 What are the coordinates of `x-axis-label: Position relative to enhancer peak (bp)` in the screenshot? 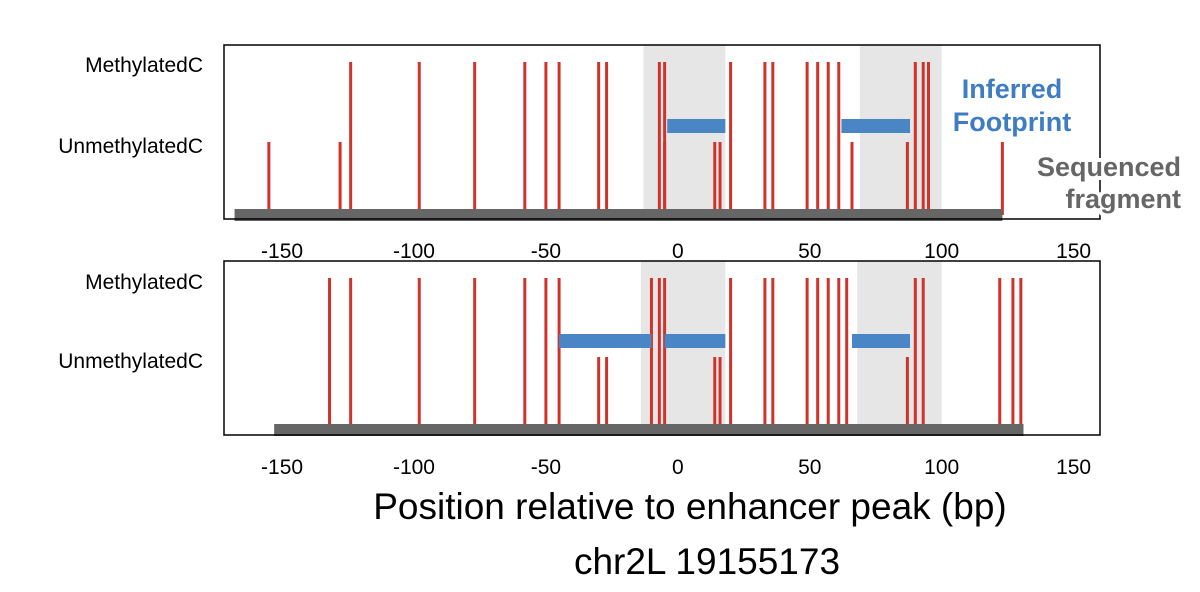 It's located at (689, 506).